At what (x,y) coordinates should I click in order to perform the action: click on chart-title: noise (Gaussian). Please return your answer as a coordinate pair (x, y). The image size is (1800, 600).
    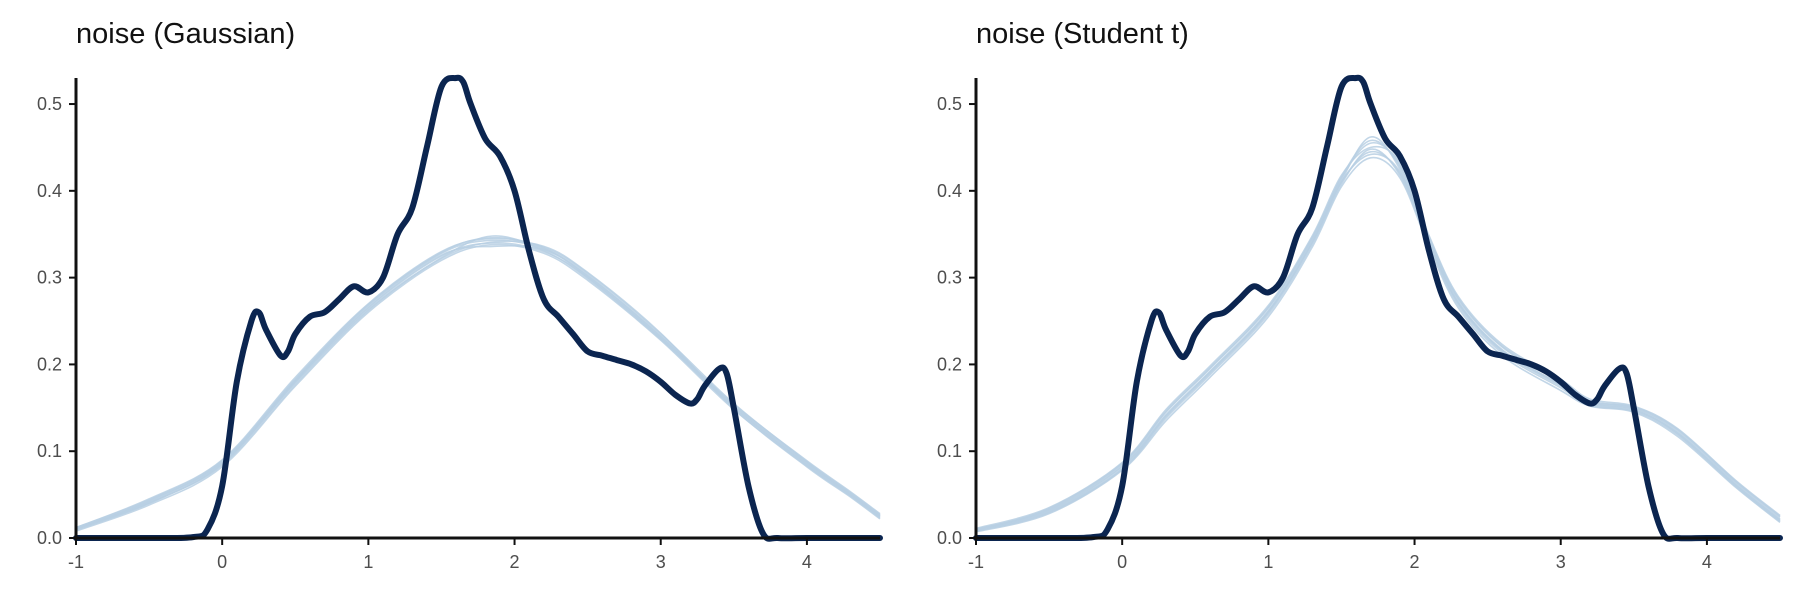
    Looking at the image, I should click on (186, 34).